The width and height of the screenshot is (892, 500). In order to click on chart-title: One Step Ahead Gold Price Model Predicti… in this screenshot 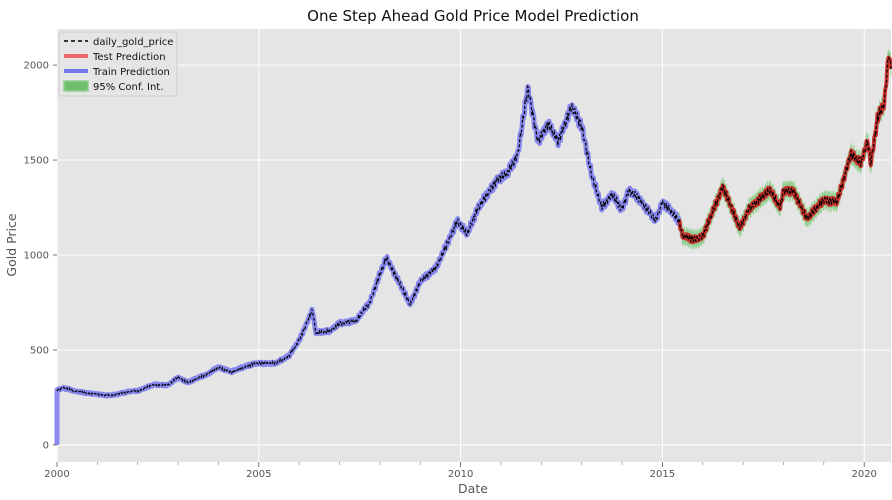, I will do `click(473, 16)`.